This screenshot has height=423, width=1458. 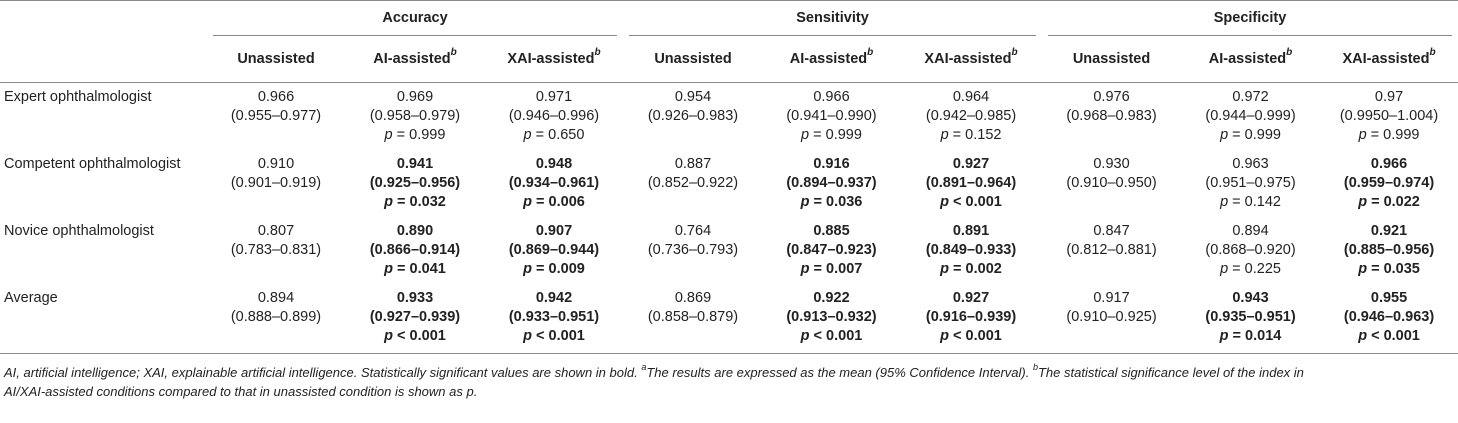 I want to click on cell-ci: (0.926–0.983), so click(x=693, y=116).